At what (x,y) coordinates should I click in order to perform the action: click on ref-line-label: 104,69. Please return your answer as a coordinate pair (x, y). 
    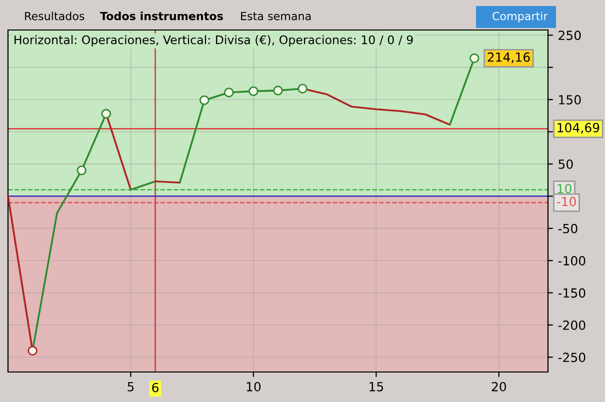
    Looking at the image, I should click on (579, 128).